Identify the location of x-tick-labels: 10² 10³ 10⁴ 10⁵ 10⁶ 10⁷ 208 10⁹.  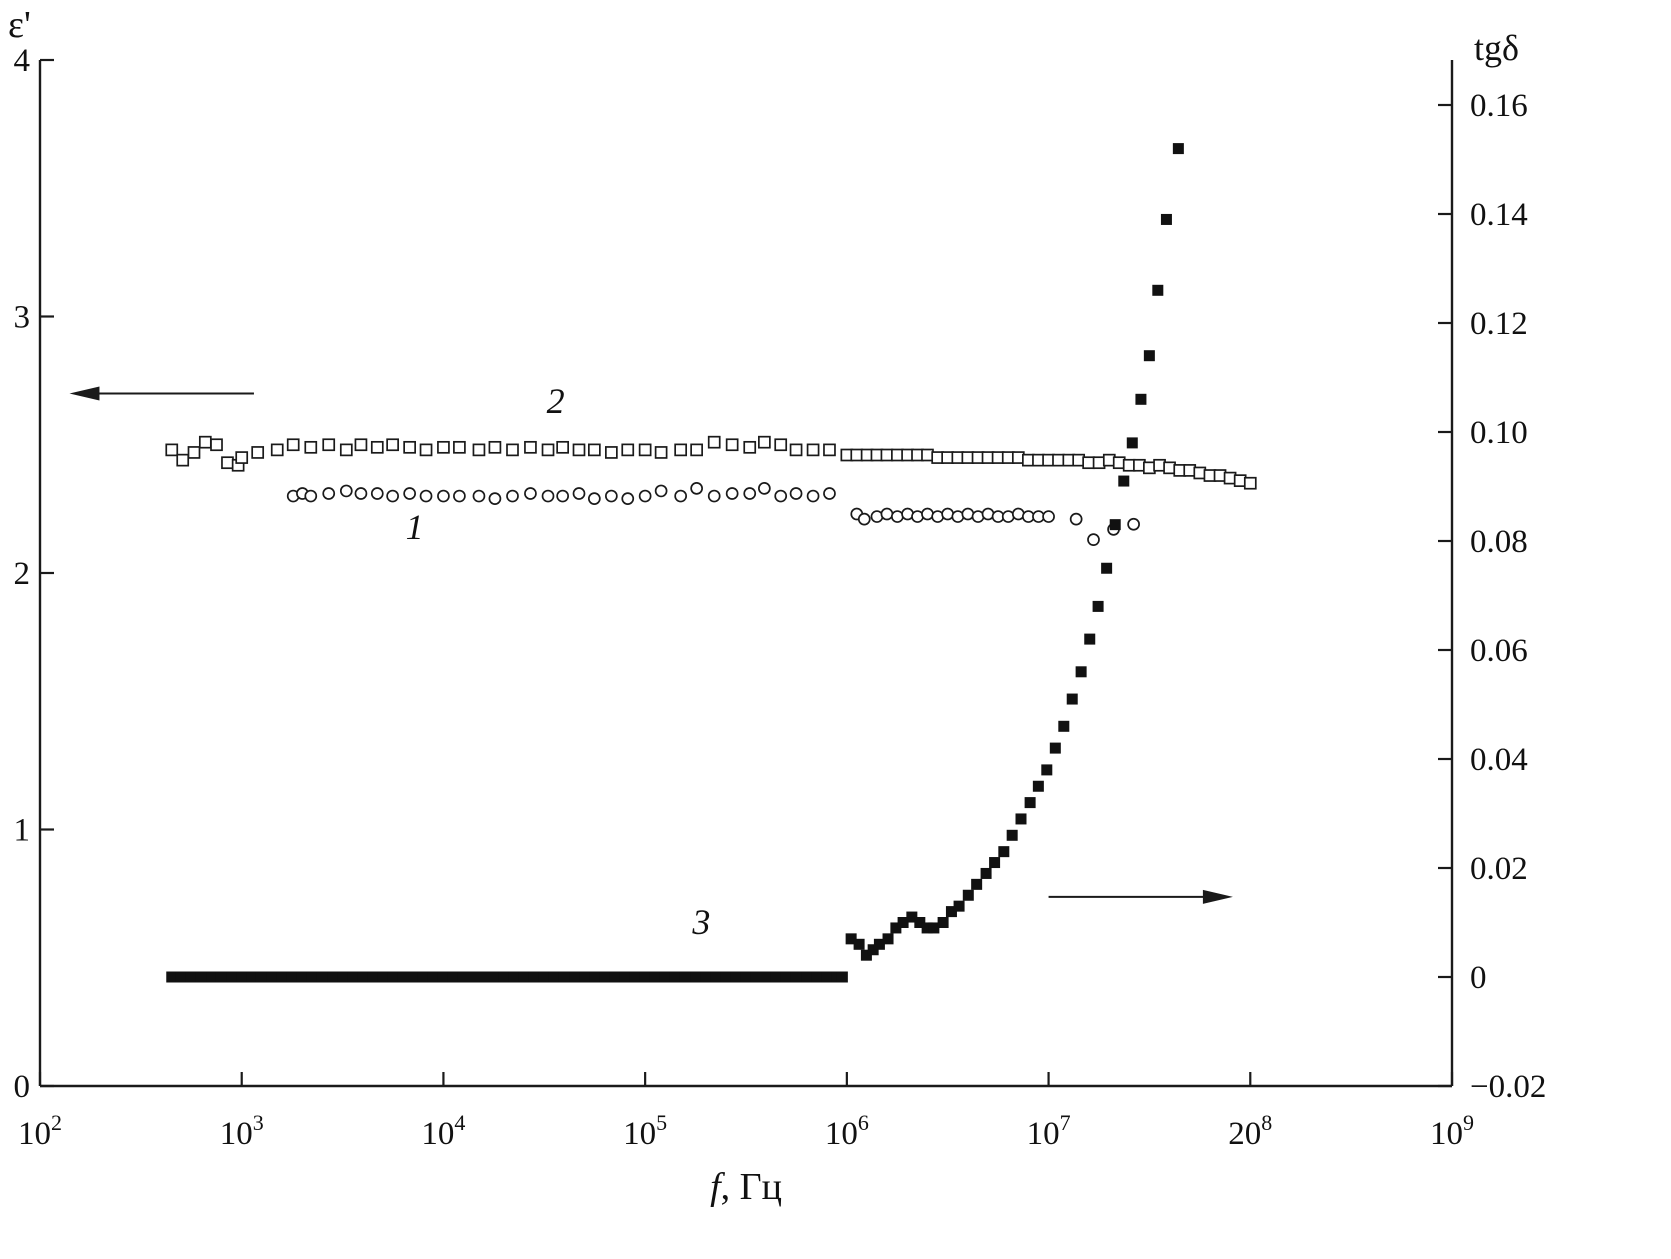
(746, 1131).